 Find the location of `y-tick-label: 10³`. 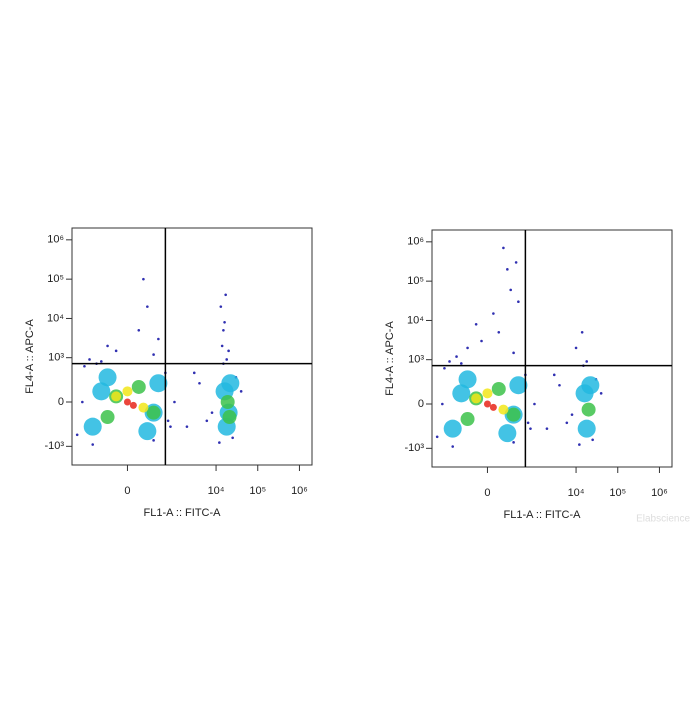

y-tick-label: 10³ is located at coordinates (56, 358).